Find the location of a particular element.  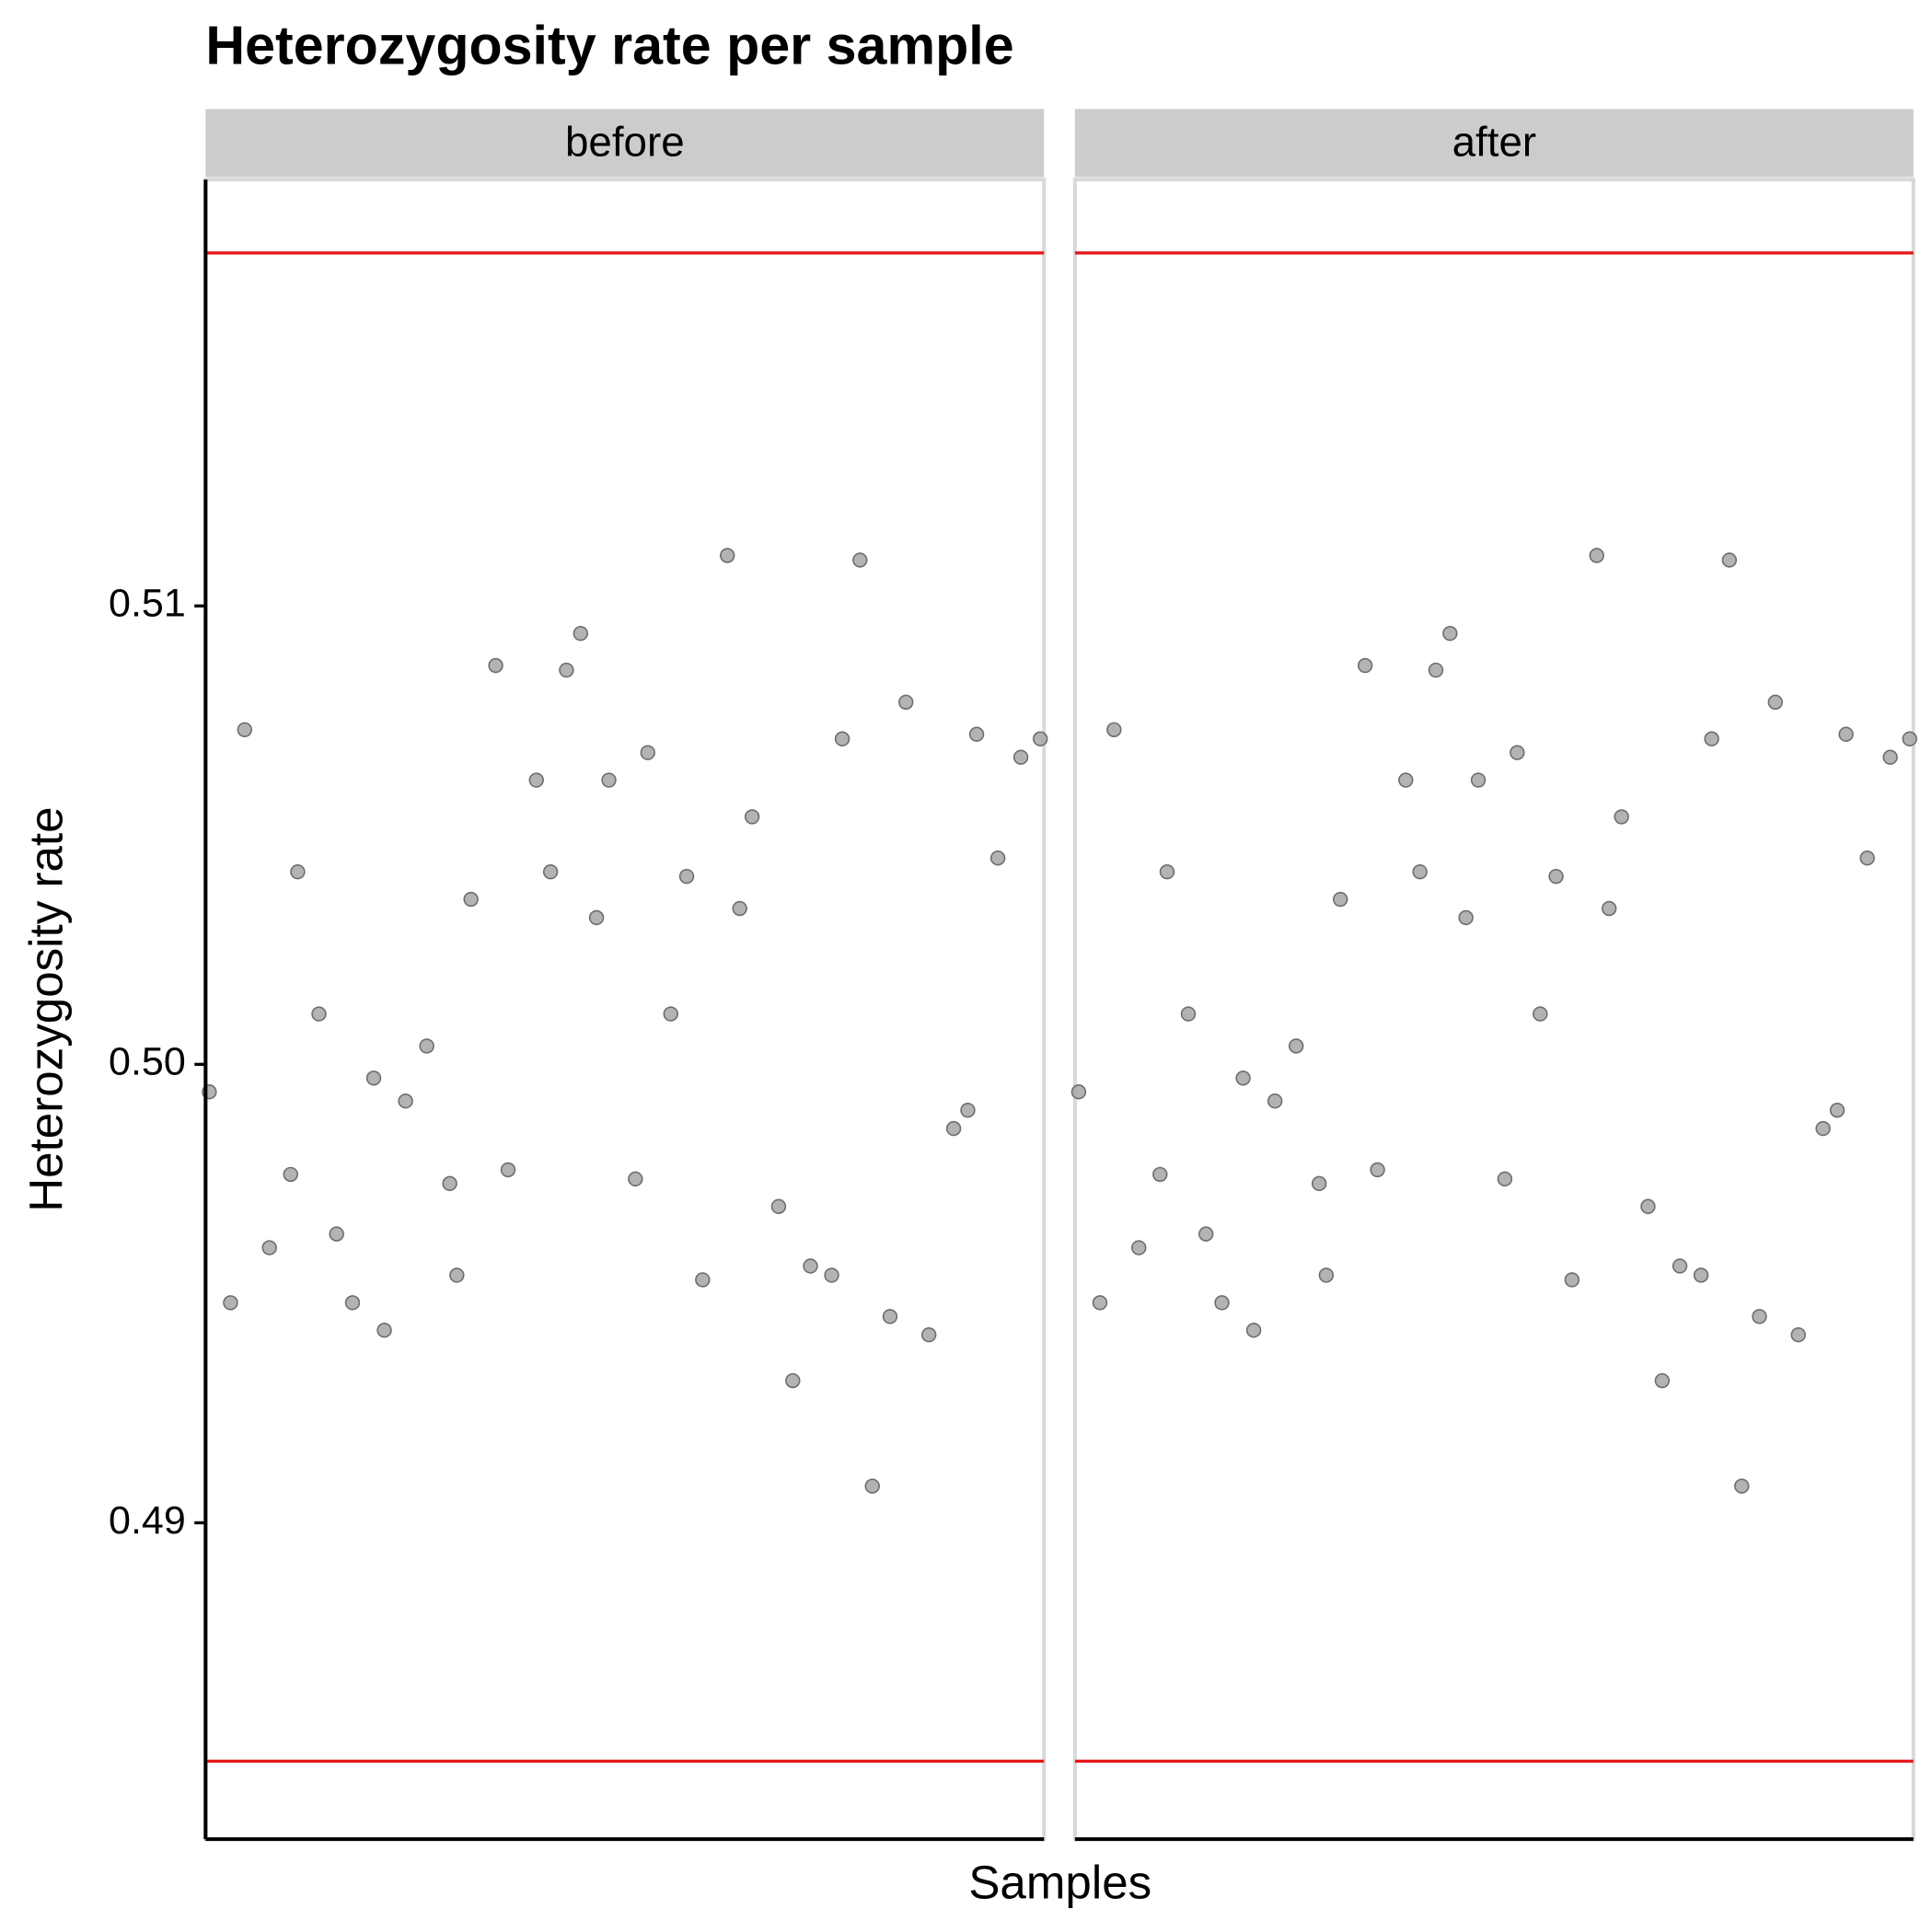

strip is located at coordinates (625, 144).